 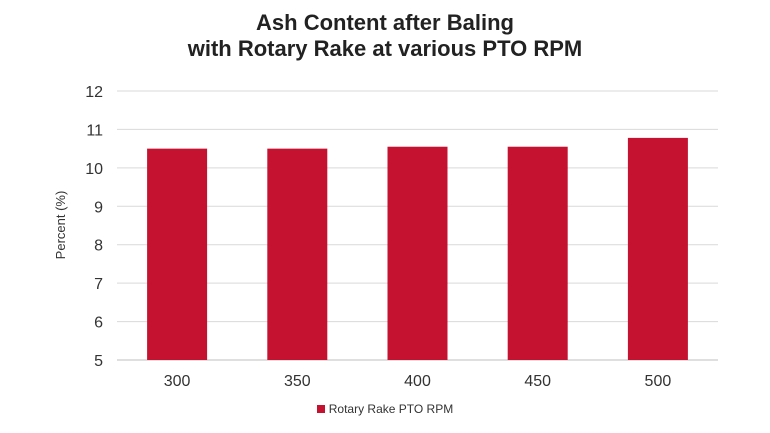 I want to click on x-tick-label: 450, so click(x=537, y=381).